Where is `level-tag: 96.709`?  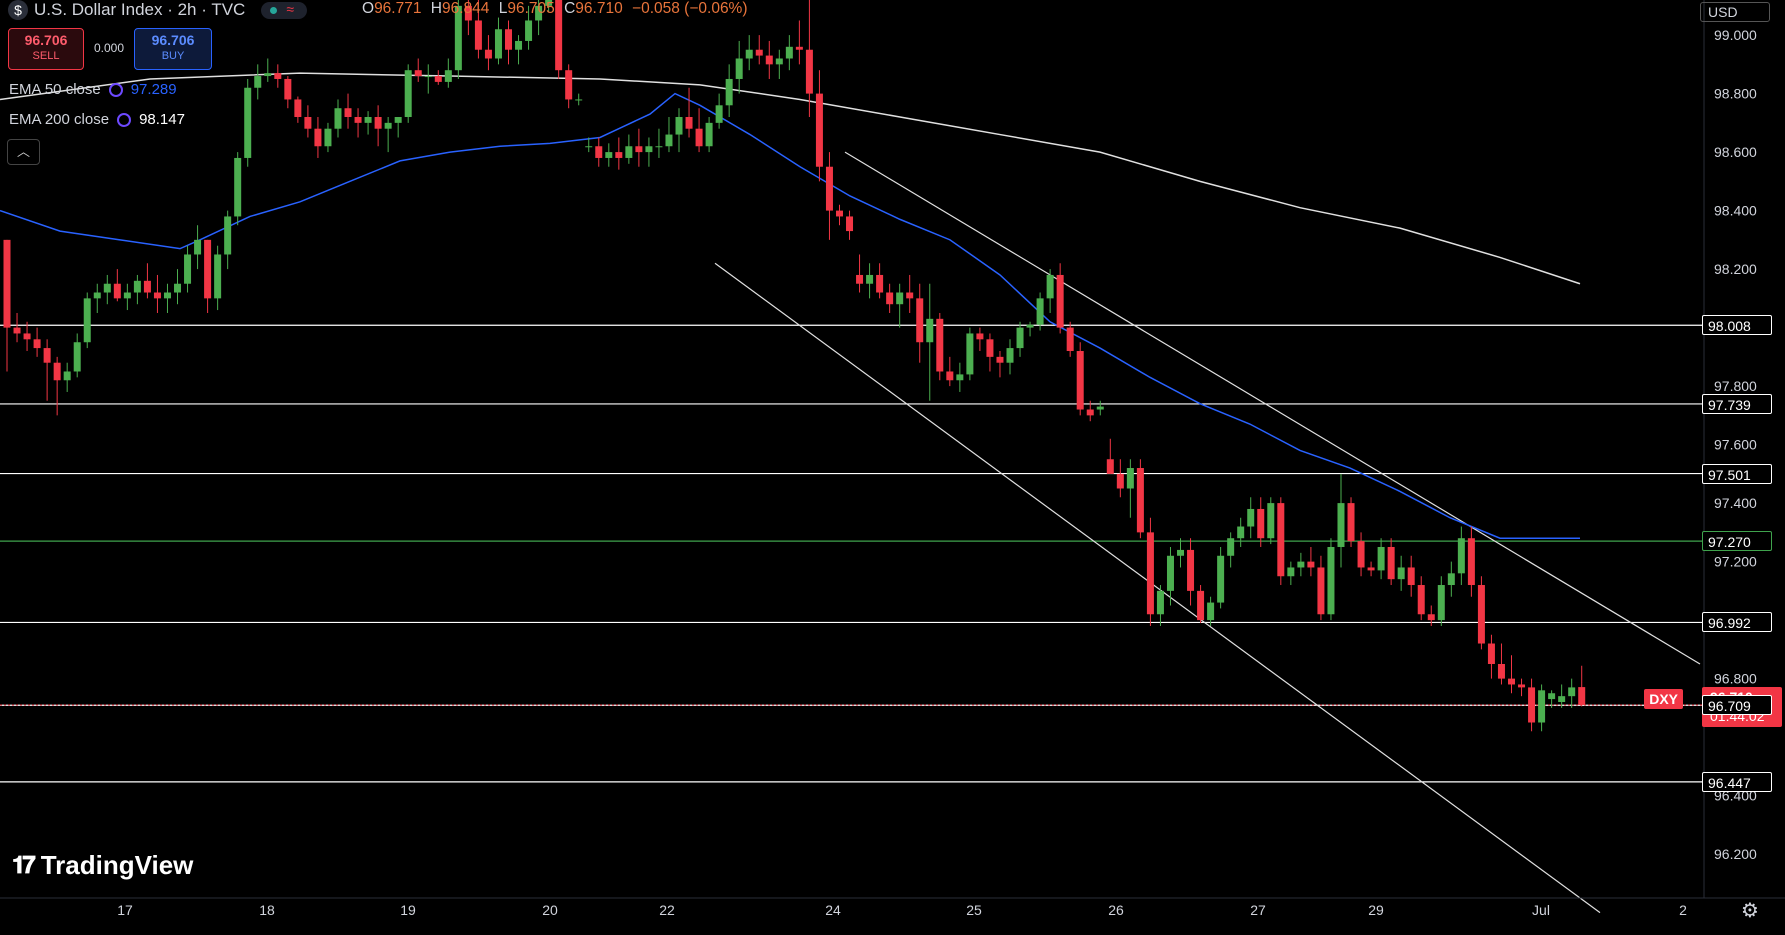 level-tag: 96.709 is located at coordinates (1737, 705).